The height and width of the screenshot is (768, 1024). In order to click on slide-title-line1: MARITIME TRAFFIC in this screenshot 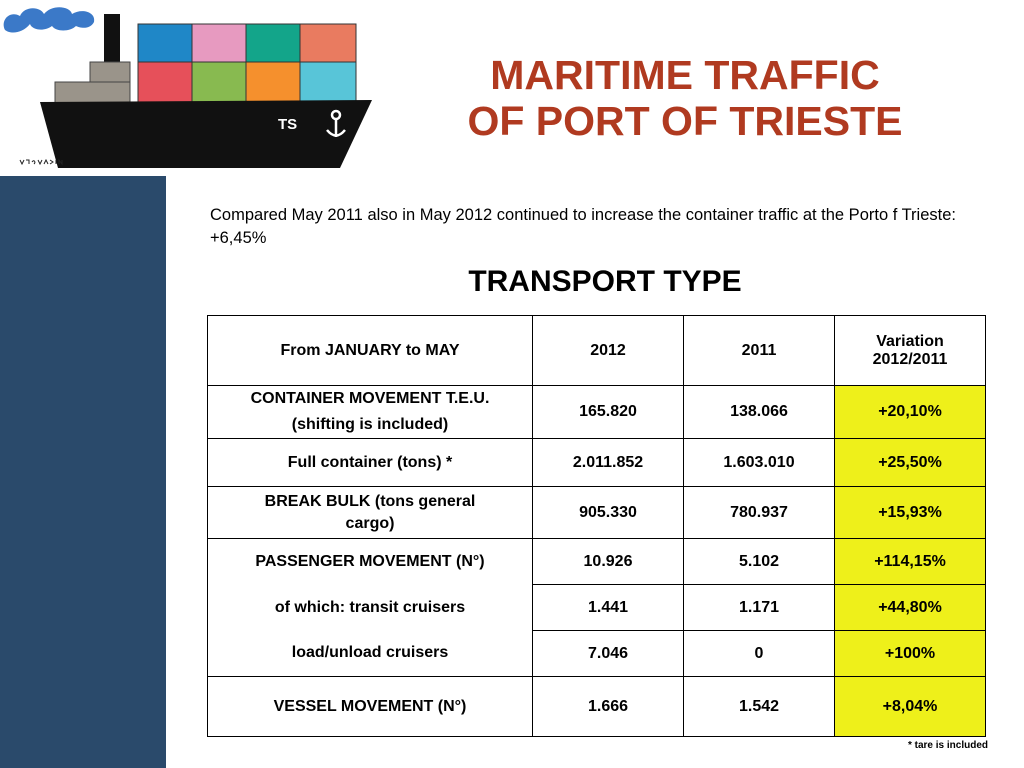, I will do `click(685, 75)`.